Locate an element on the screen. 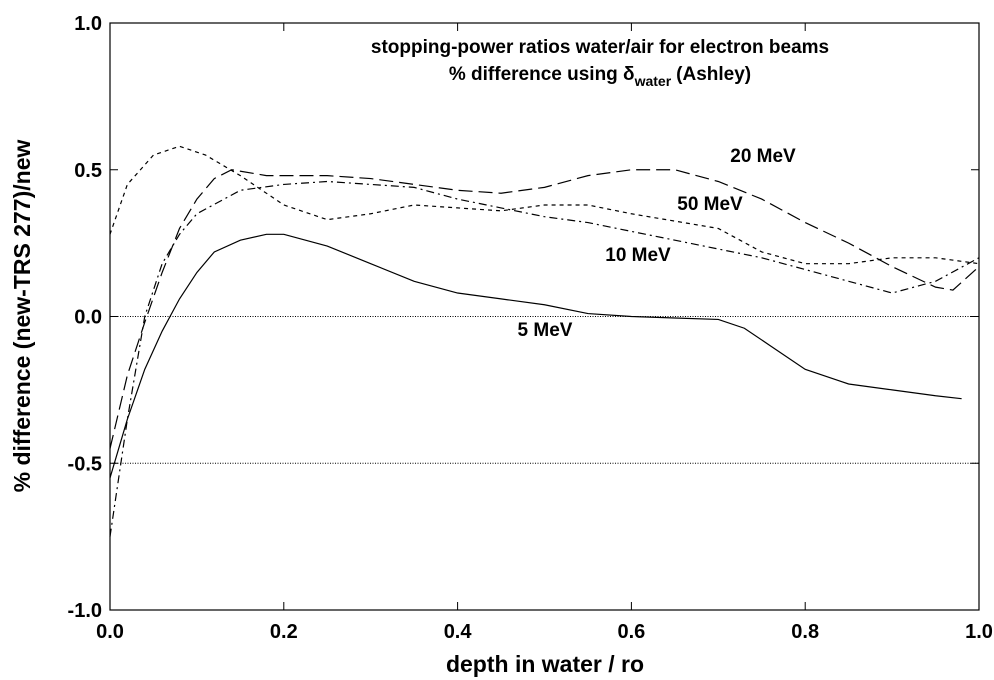  chart-subtitle: % difference using δwater (Ashley) is located at coordinates (600, 76).